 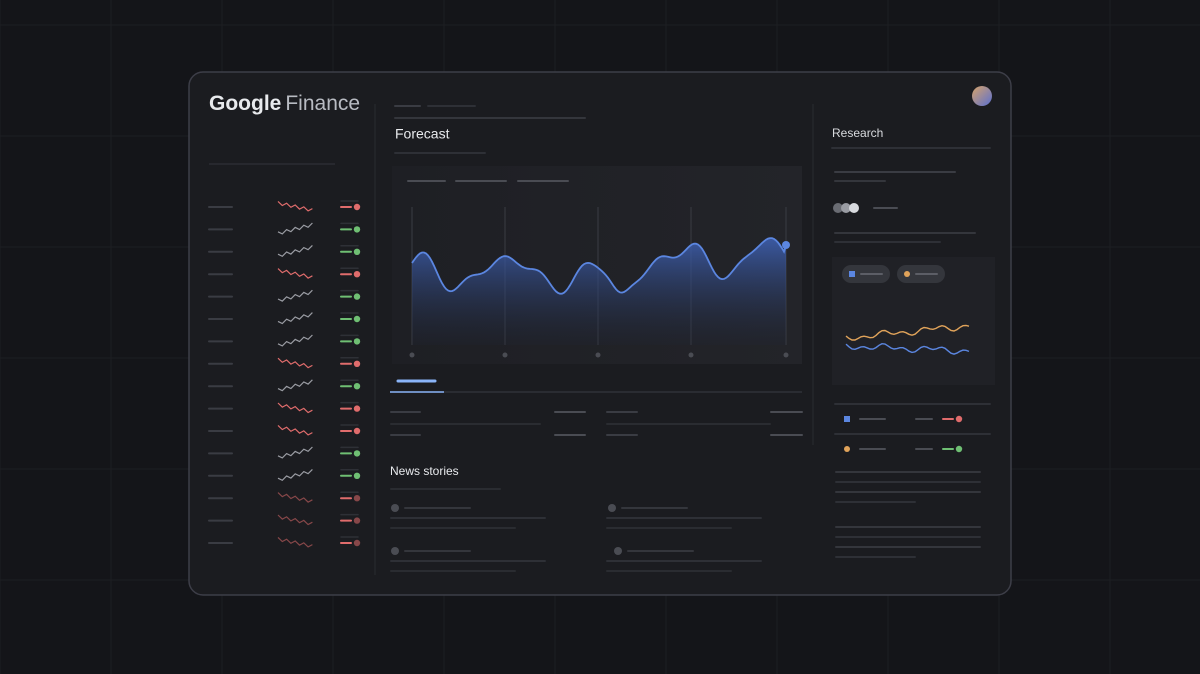 What do you see at coordinates (422, 134) in the screenshot?
I see `forecast-title: Forecast` at bounding box center [422, 134].